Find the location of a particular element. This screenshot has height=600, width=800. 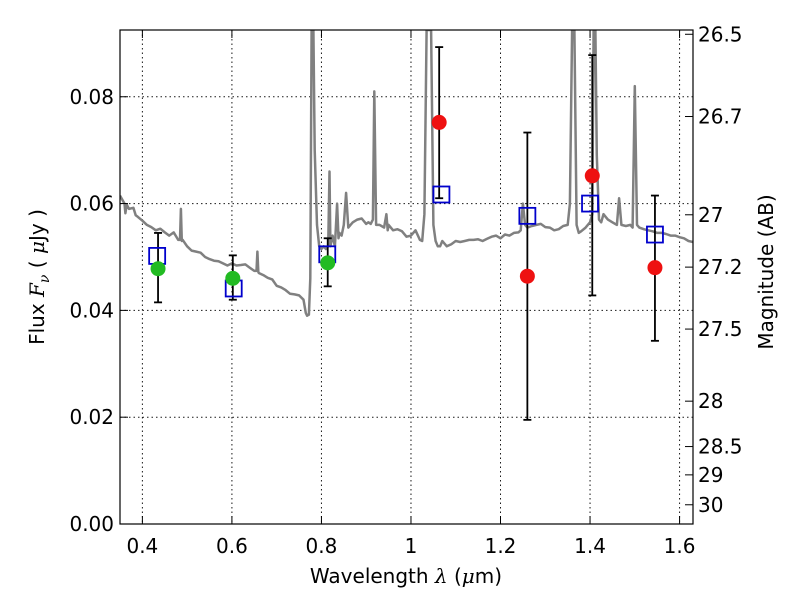

y2-tick-label: 30 is located at coordinates (710, 505).